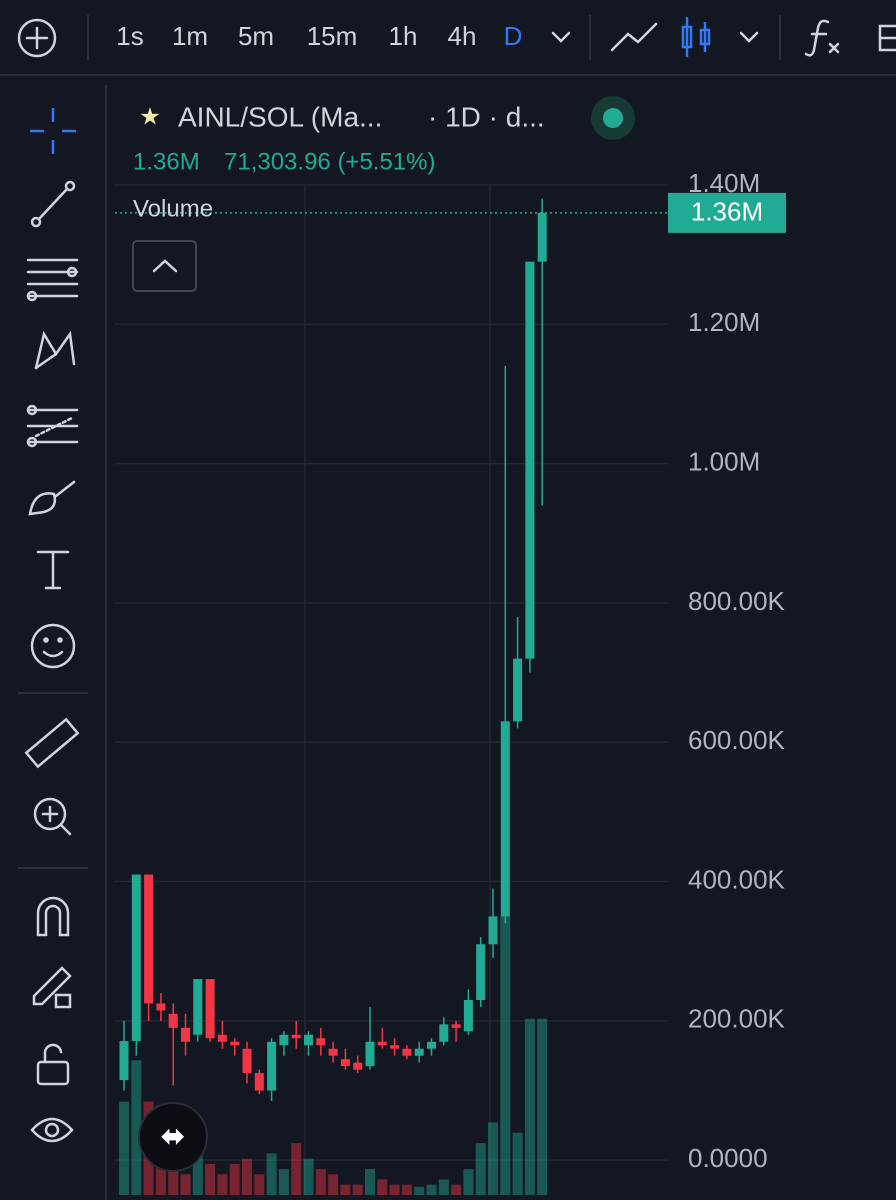 The image size is (896, 1200). I want to click on collapse-icon, so click(165, 266).